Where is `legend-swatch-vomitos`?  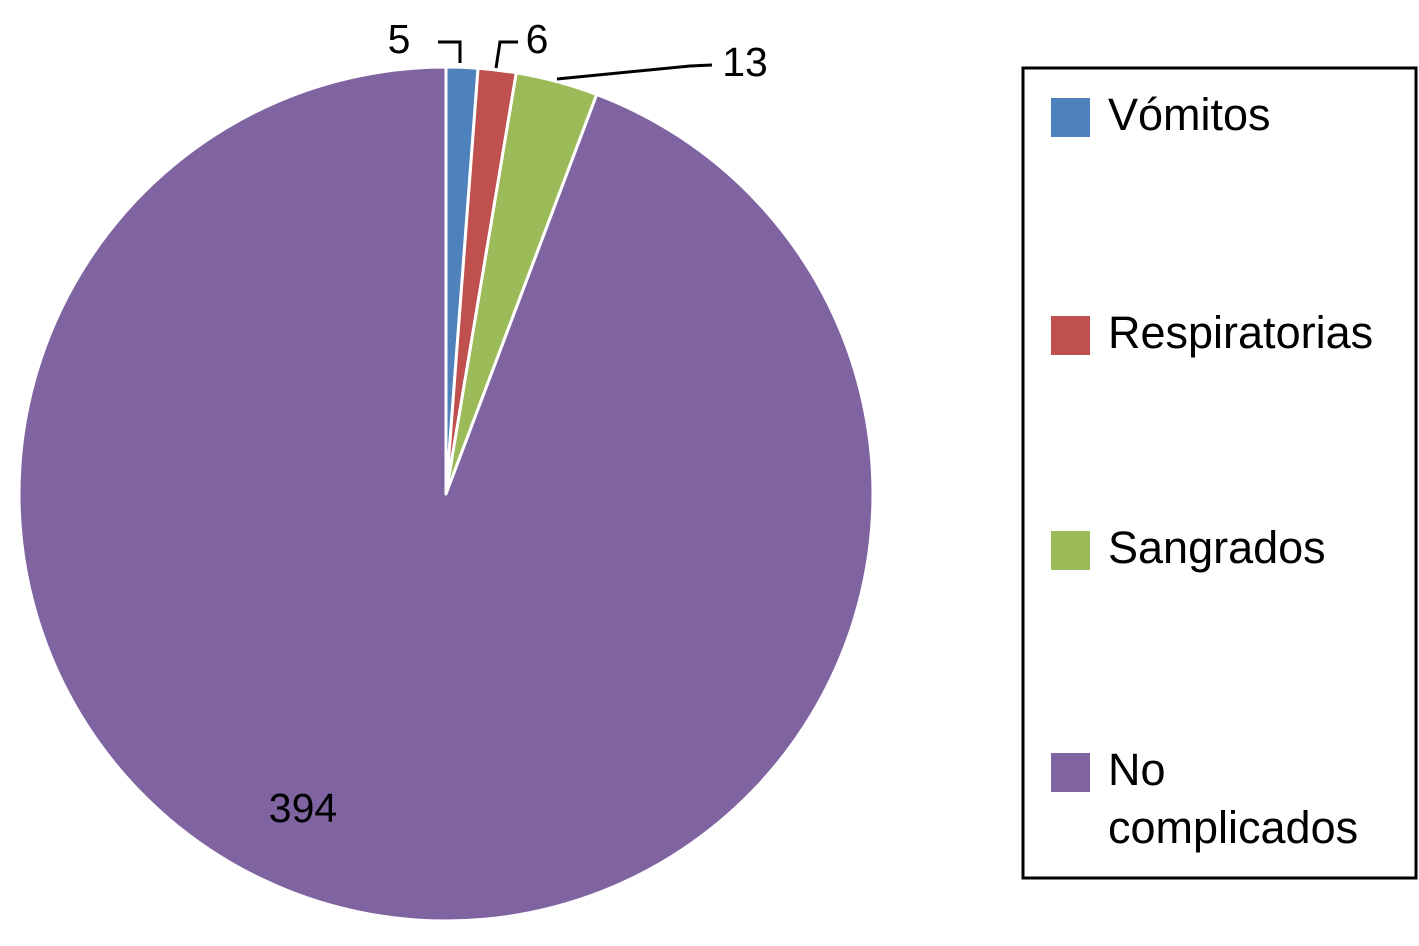
legend-swatch-vomitos is located at coordinates (1070, 117).